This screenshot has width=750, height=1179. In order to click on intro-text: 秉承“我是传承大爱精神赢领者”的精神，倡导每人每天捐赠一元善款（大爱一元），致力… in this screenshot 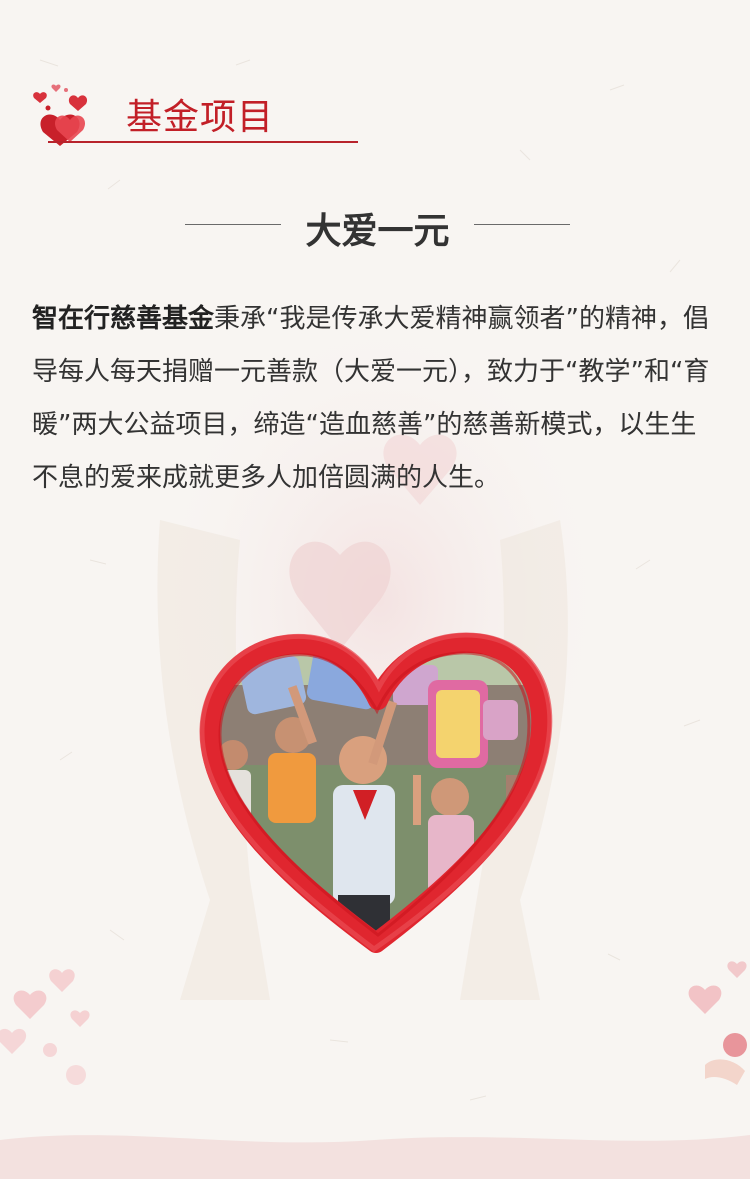, I will do `click(371, 398)`.